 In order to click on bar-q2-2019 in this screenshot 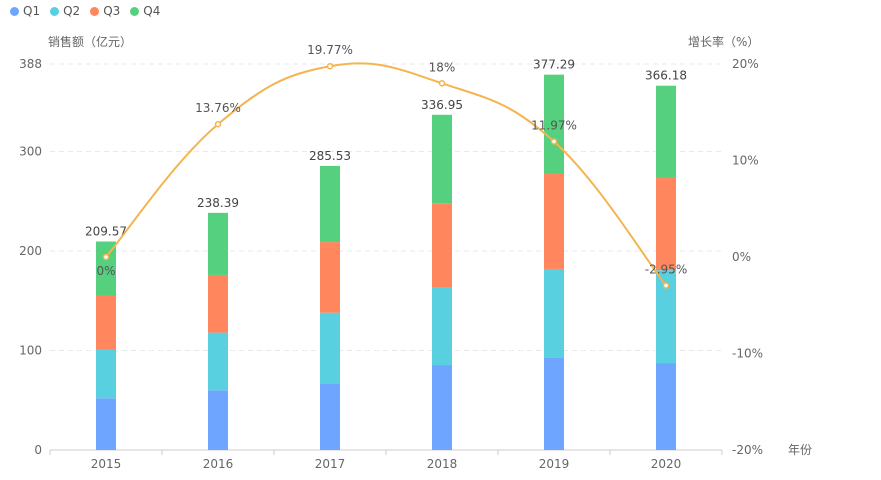, I will do `click(554, 313)`.